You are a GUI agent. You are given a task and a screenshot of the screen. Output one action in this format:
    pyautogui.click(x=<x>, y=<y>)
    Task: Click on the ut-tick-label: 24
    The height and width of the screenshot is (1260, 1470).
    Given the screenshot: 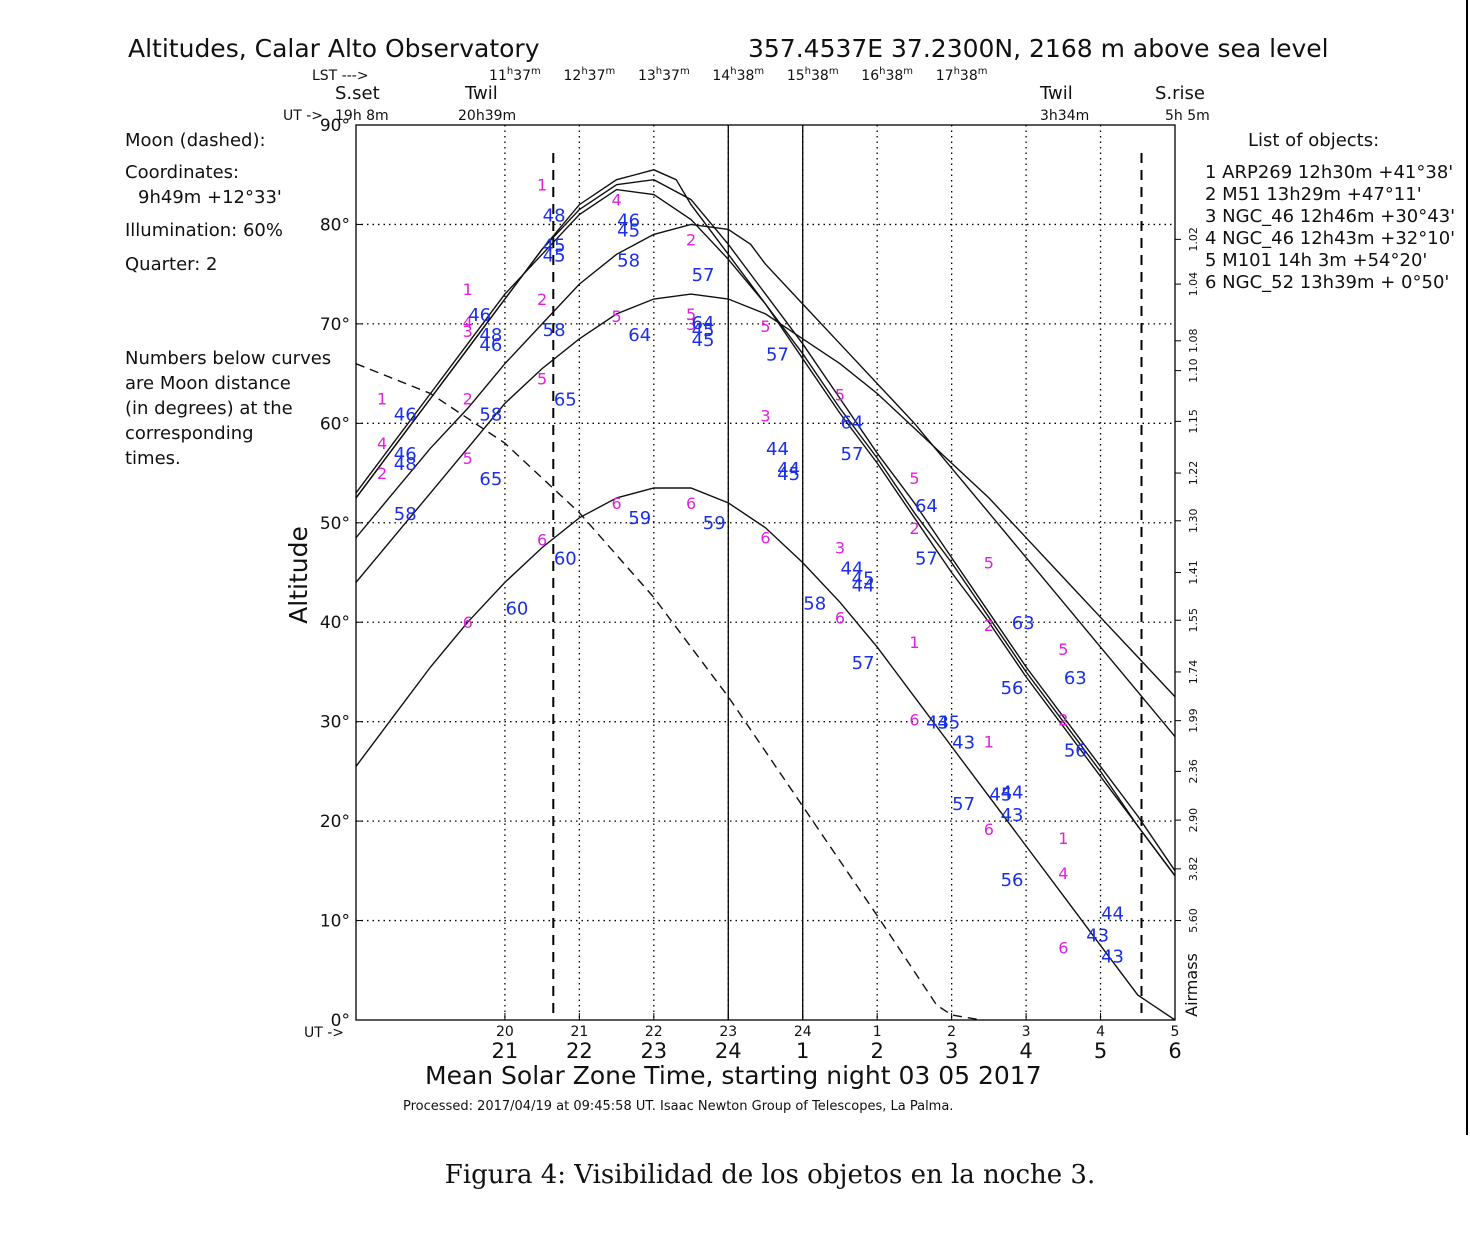 What is the action you would take?
    pyautogui.click(x=803, y=1032)
    